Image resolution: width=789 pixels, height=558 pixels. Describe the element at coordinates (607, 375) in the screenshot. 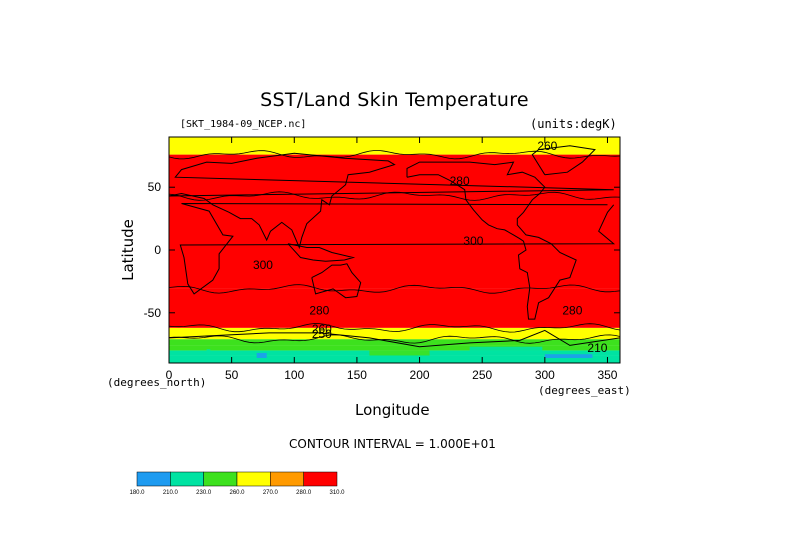

I see `x-tick-label: 350` at that location.